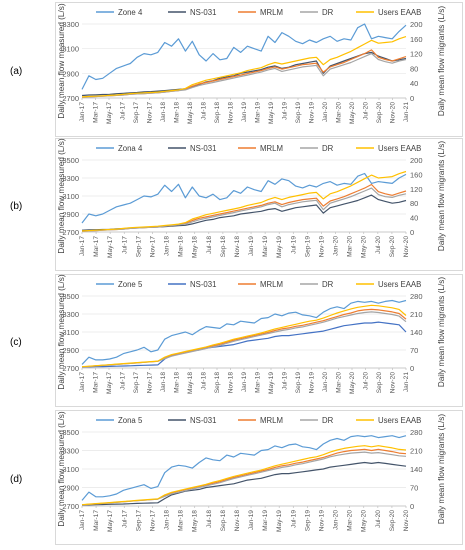 Image resolution: width=465 pixels, height=550 pixels. I want to click on x-tick-label: Mar-17, so click(96, 246).